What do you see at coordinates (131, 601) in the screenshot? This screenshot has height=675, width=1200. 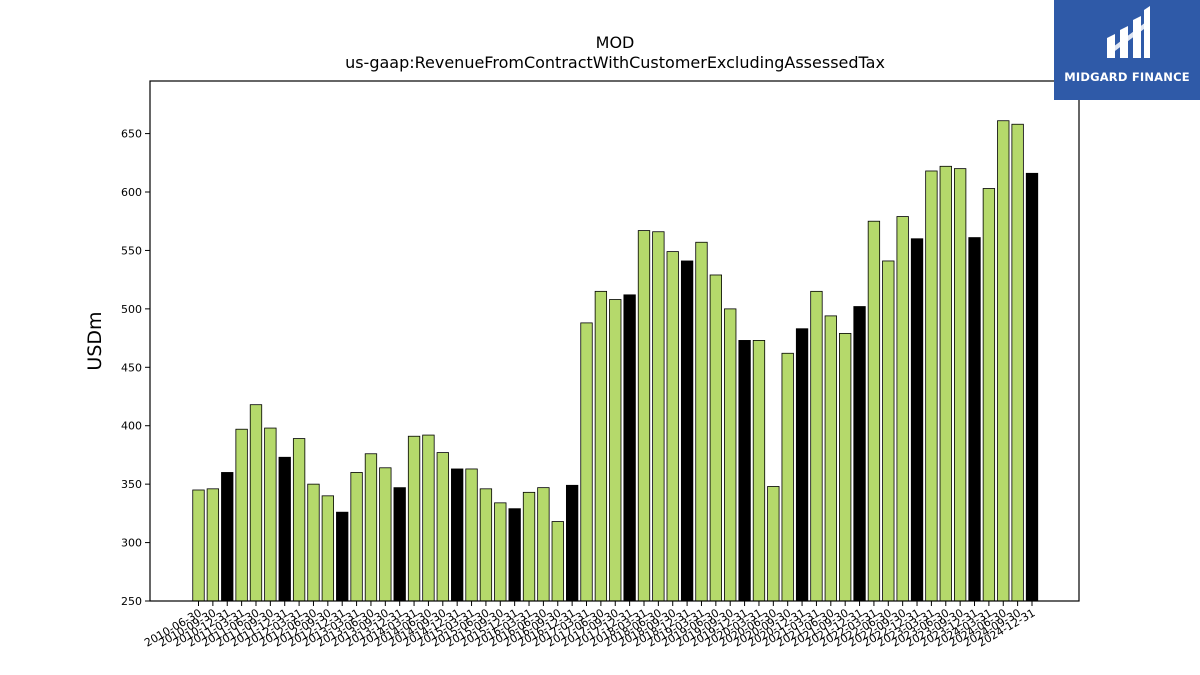 I see `y-tick-label: 250` at bounding box center [131, 601].